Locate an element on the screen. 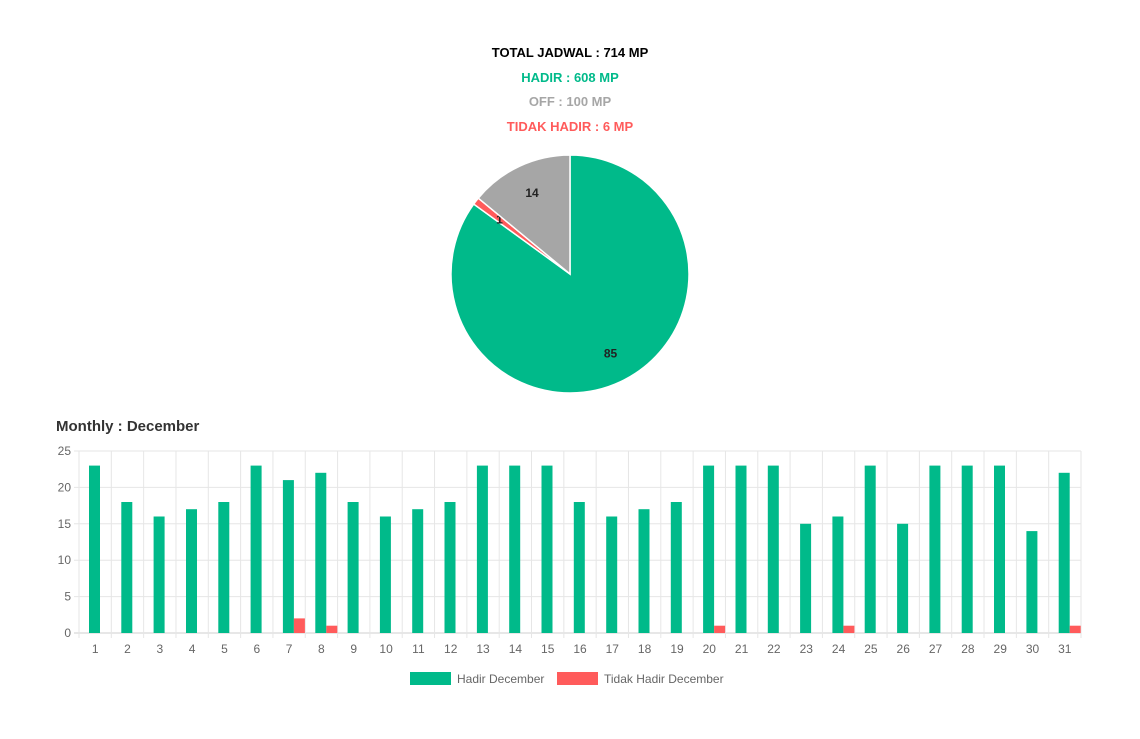 Image resolution: width=1140 pixels, height=739 pixels. x-tick-label: 6 is located at coordinates (256, 649).